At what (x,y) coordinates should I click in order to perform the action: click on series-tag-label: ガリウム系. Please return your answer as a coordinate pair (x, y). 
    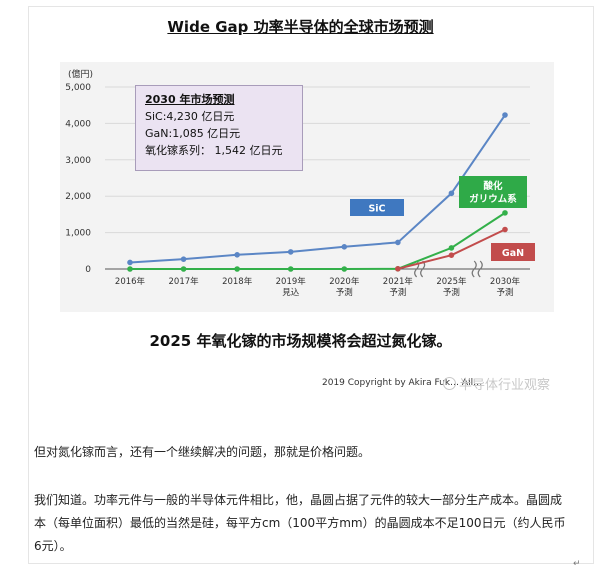
    Looking at the image, I should click on (493, 199).